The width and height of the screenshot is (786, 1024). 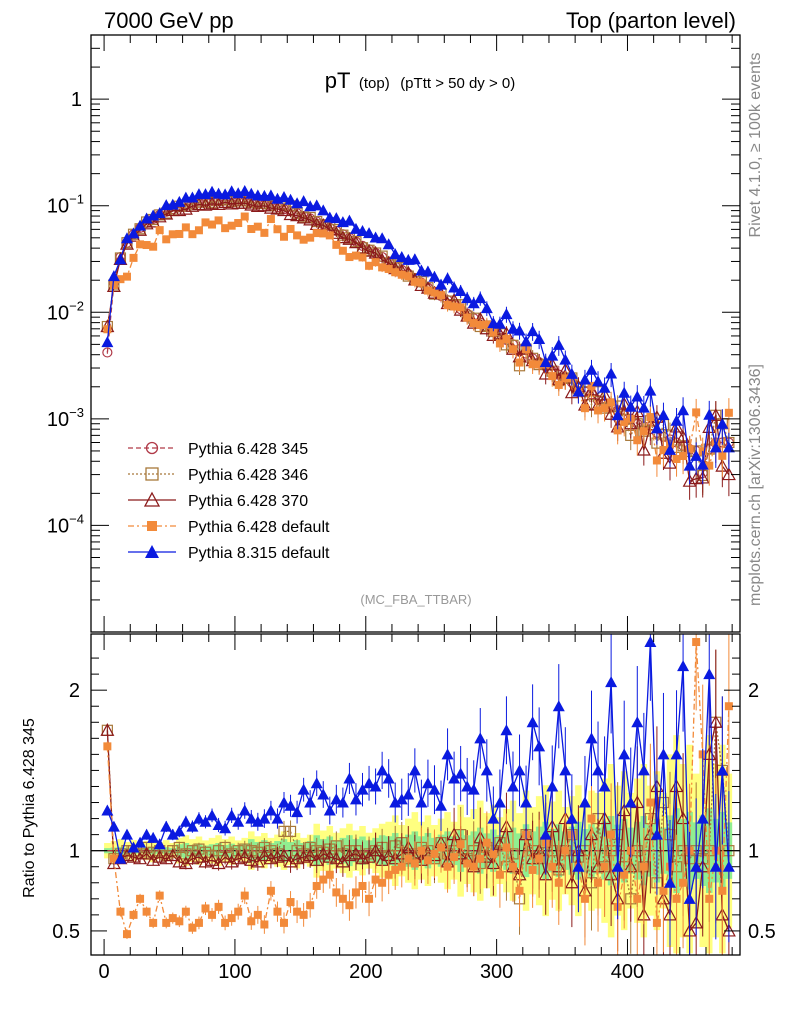 I want to click on legend-marker-p6def, so click(x=152, y=526).